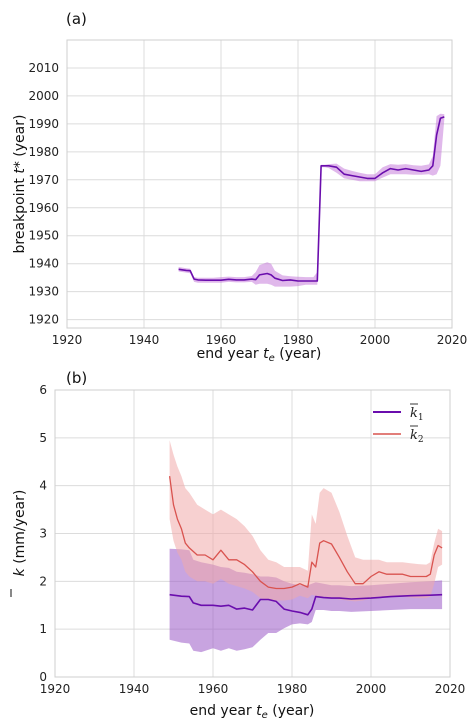 This screenshot has width=474, height=724. Describe the element at coordinates (43, 292) in the screenshot. I see `y-tick-label: 1930` at that location.